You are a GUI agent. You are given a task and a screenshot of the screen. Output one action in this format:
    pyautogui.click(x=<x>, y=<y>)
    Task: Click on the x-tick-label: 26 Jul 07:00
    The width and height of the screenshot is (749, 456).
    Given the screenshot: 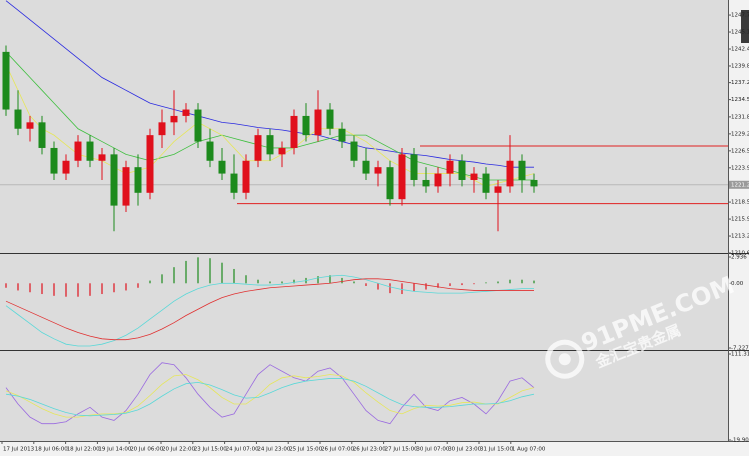 What is the action you would take?
    pyautogui.click(x=337, y=450)
    